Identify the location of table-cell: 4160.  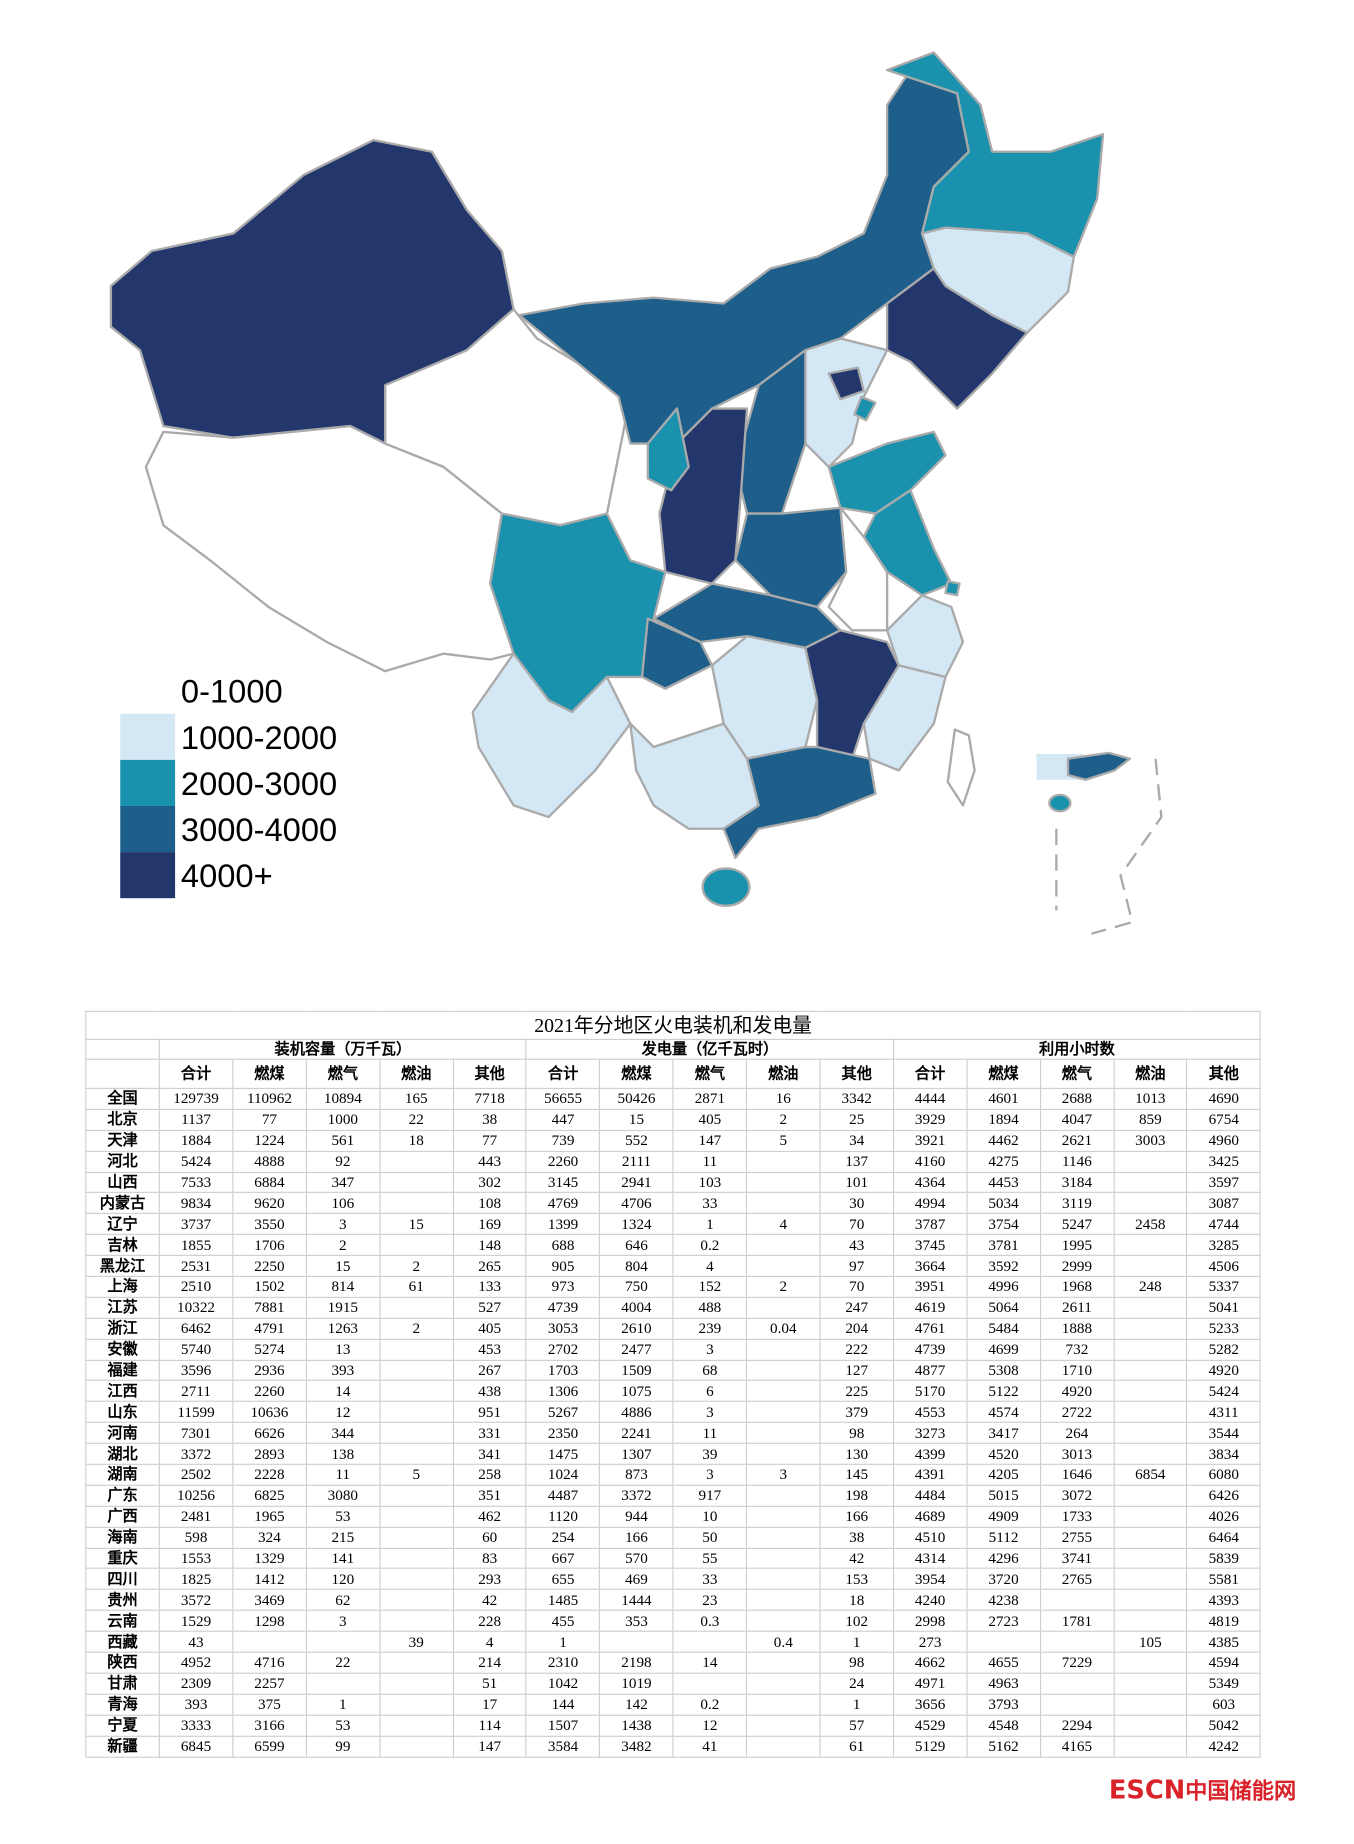
(930, 1161).